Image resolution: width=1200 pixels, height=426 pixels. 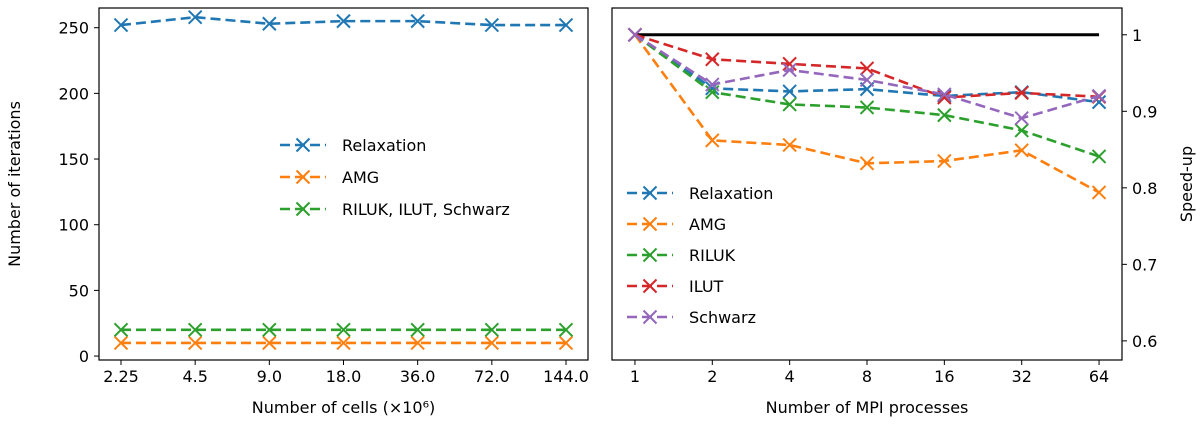 I want to click on chart1-legend-riluk-ilut-schwarz-marker-b, so click(x=303, y=209).